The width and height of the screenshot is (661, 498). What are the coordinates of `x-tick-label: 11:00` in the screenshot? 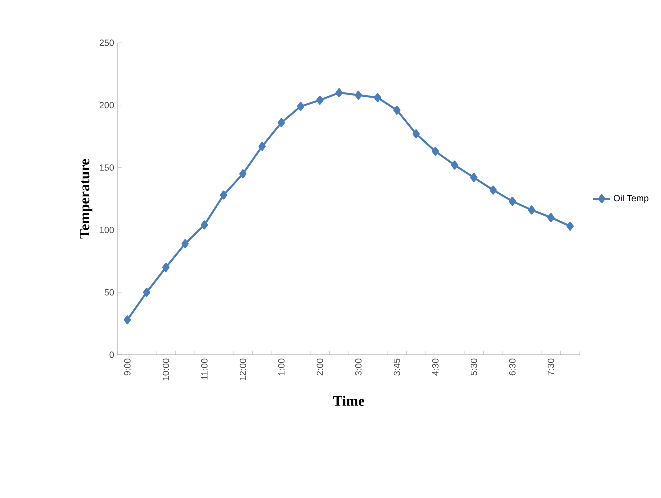 It's located at (204, 369).